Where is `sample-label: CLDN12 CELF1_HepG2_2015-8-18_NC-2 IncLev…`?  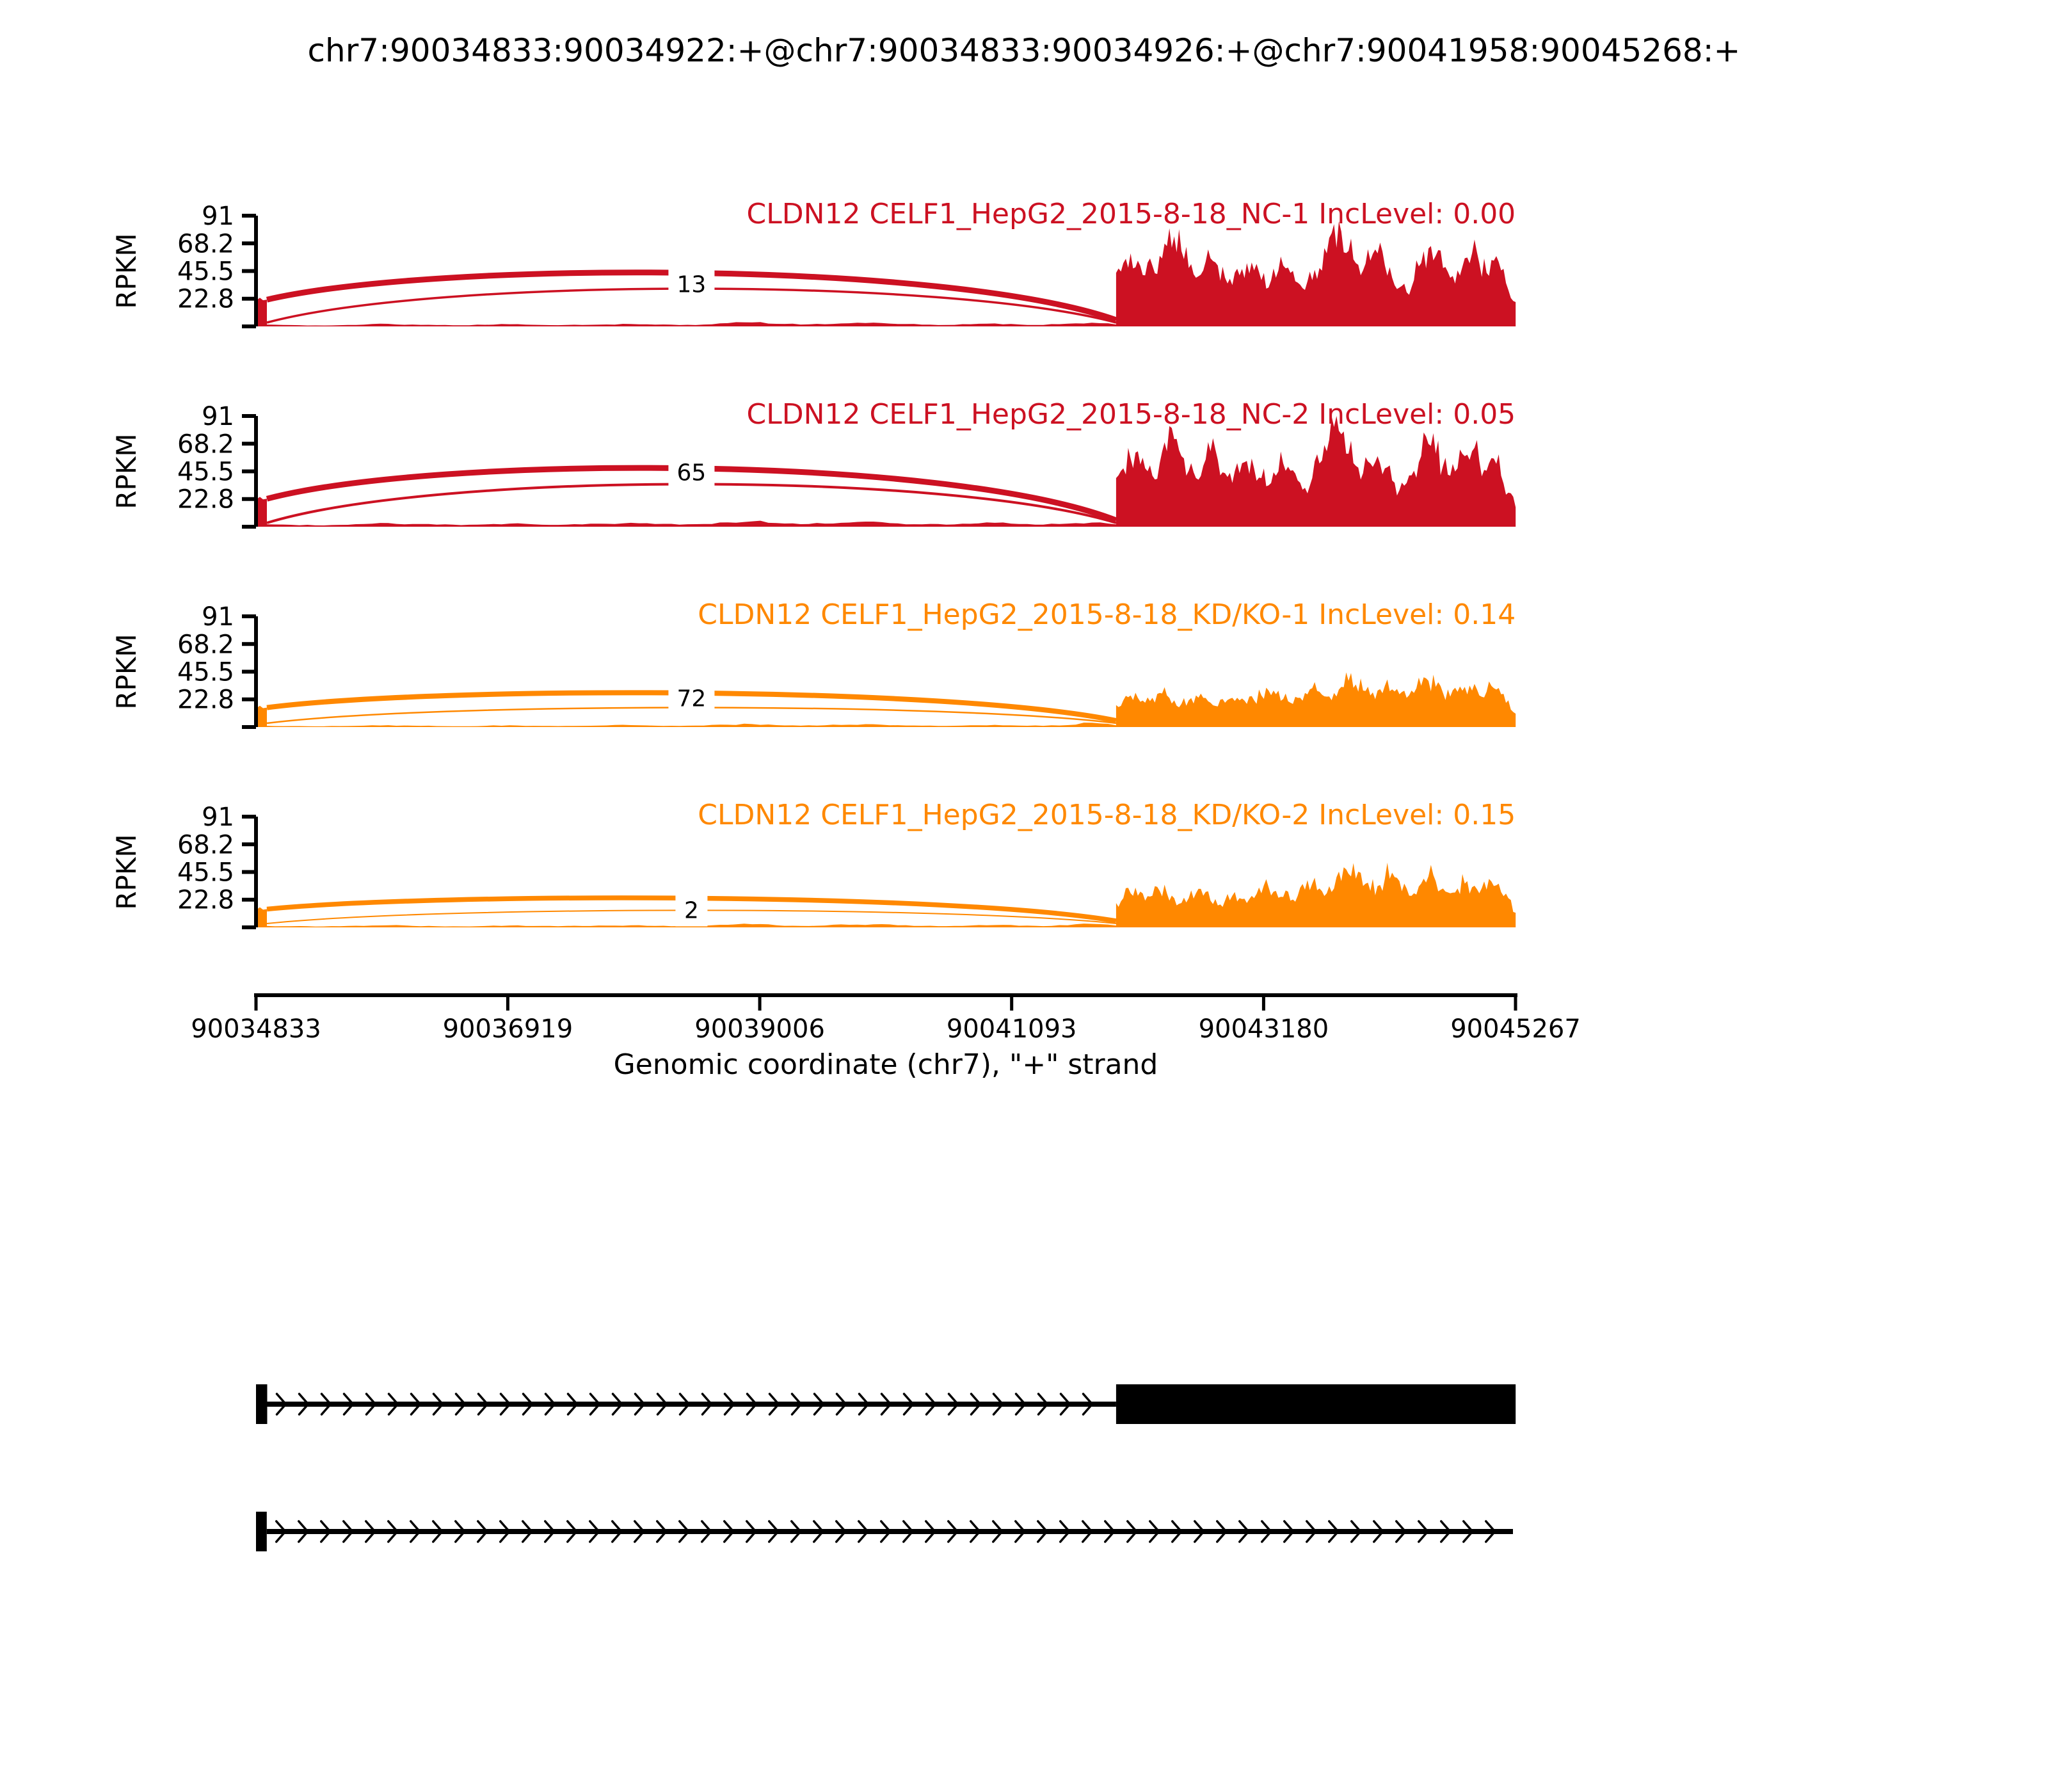 sample-label: CLDN12 CELF1_HepG2_2015-8-18_NC-2 IncLev… is located at coordinates (1131, 414).